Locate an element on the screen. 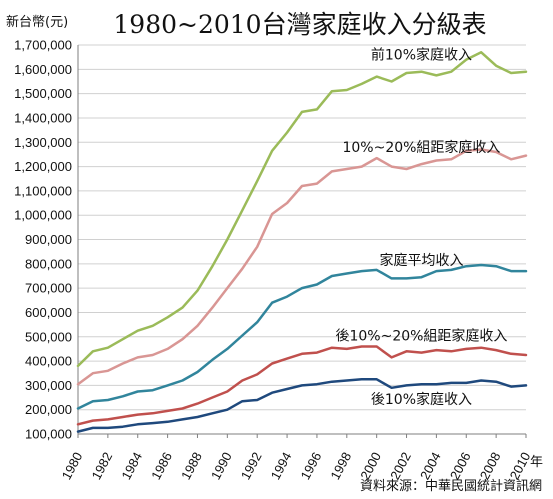 This screenshot has height=499, width=553. x-tick-label: 2002 is located at coordinates (400, 466).